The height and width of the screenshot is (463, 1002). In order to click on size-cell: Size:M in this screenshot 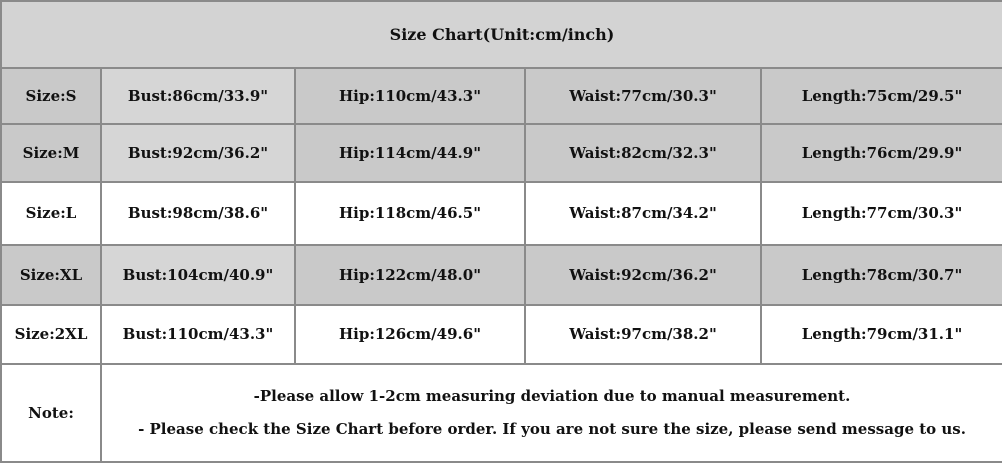, I will do `click(51, 153)`.